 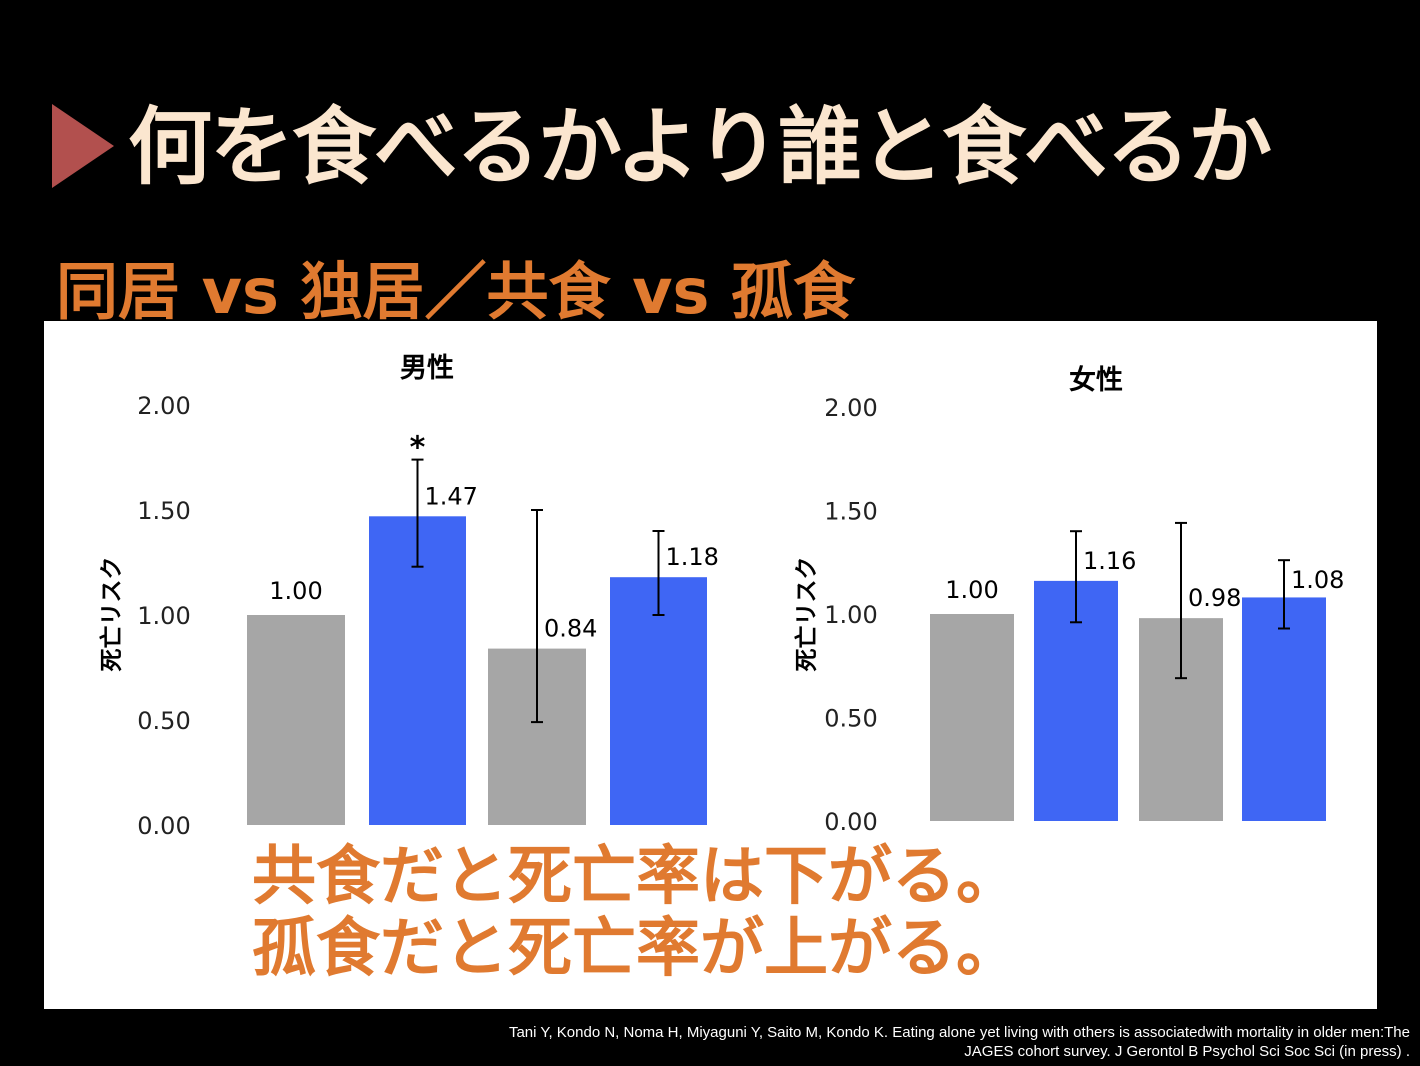 I want to click on play-triangle-icon, so click(x=83, y=146).